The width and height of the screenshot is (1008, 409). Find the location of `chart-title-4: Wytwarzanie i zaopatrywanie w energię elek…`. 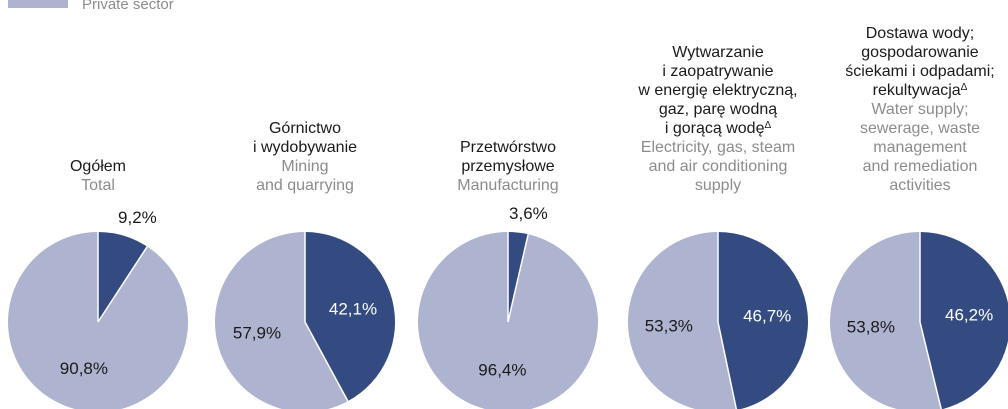

chart-title-4: Wytwarzanie i zaopatrywanie w energię elek… is located at coordinates (718, 119).